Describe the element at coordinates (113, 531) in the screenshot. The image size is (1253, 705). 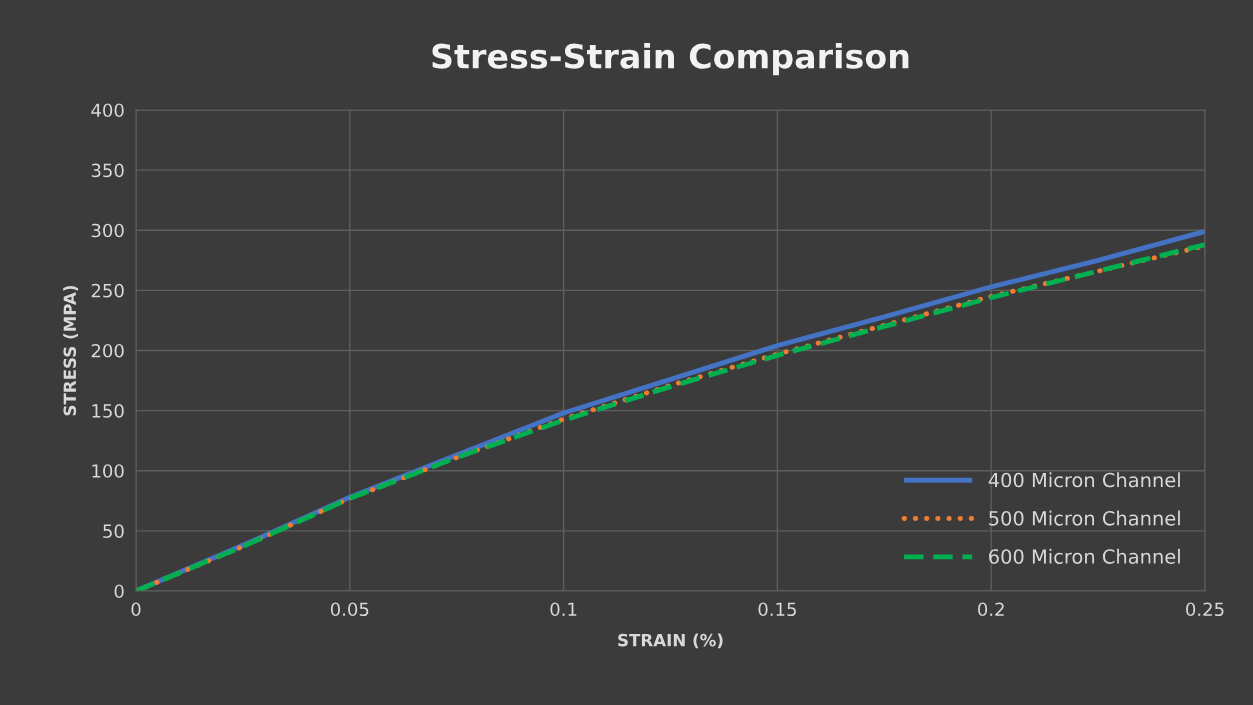
I see `y-tick-label: 50` at that location.